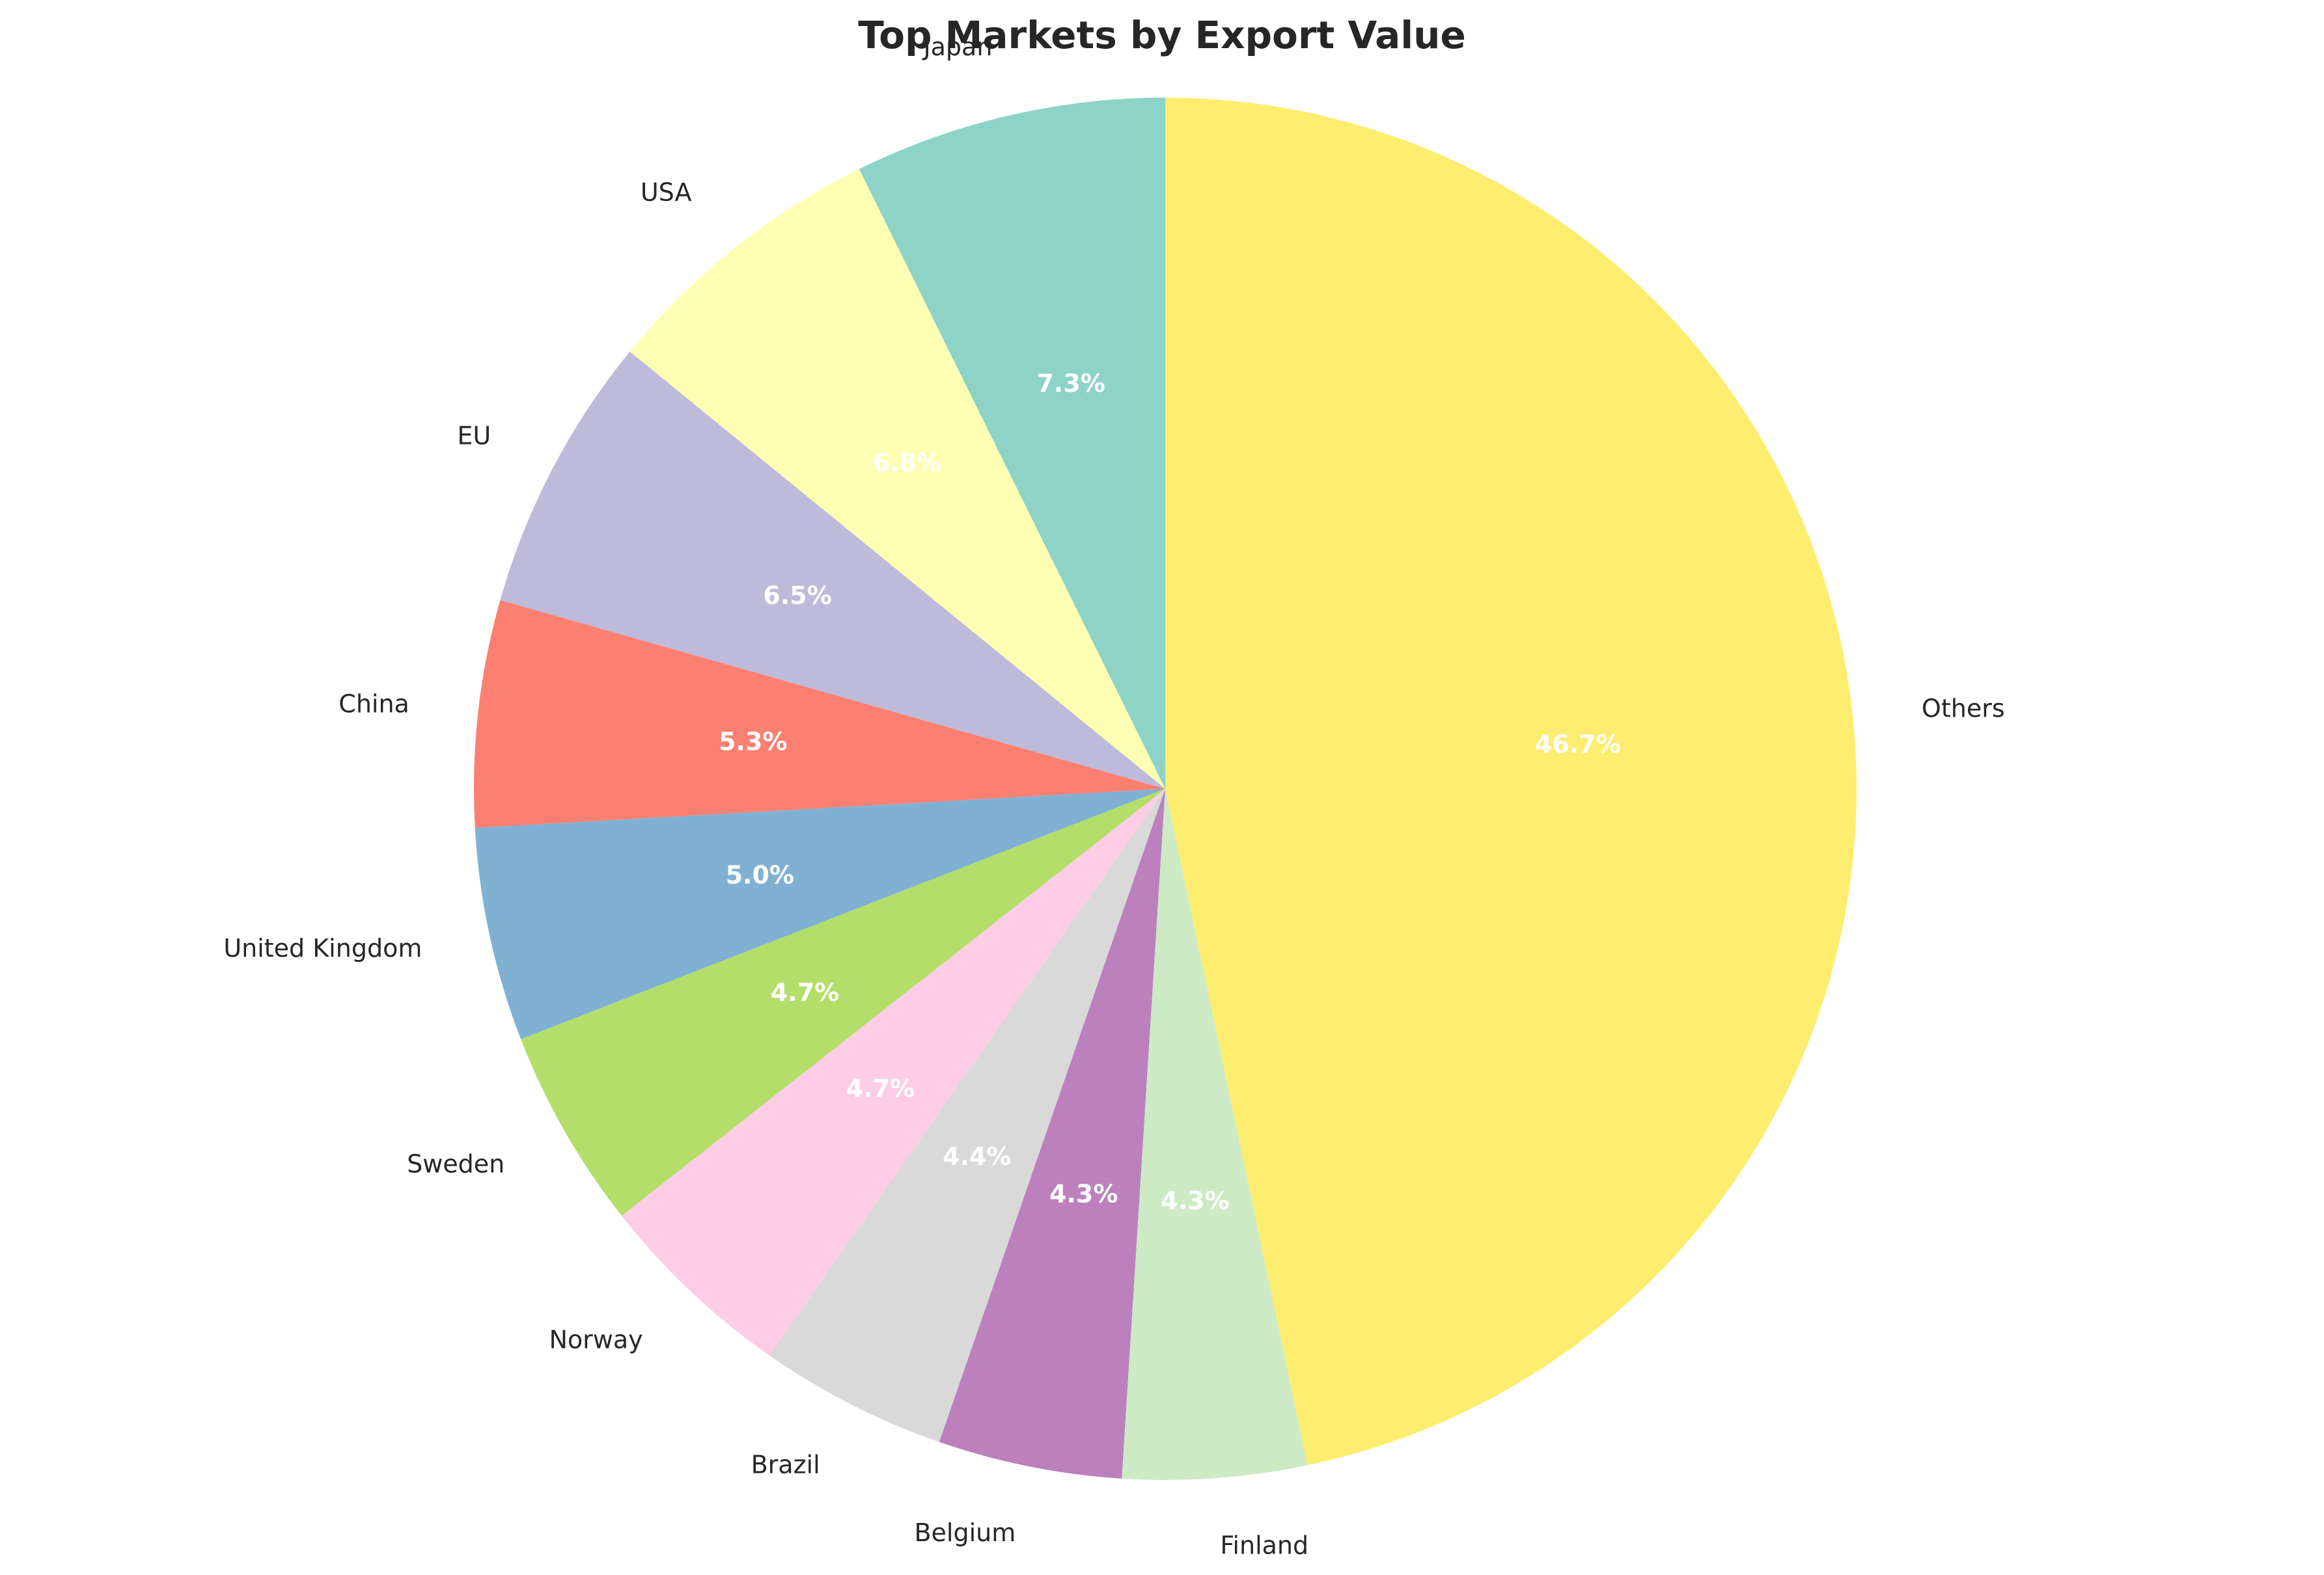 Image resolution: width=2324 pixels, height=1575 pixels. I want to click on pct-label-others: 46.7%, so click(1578, 745).